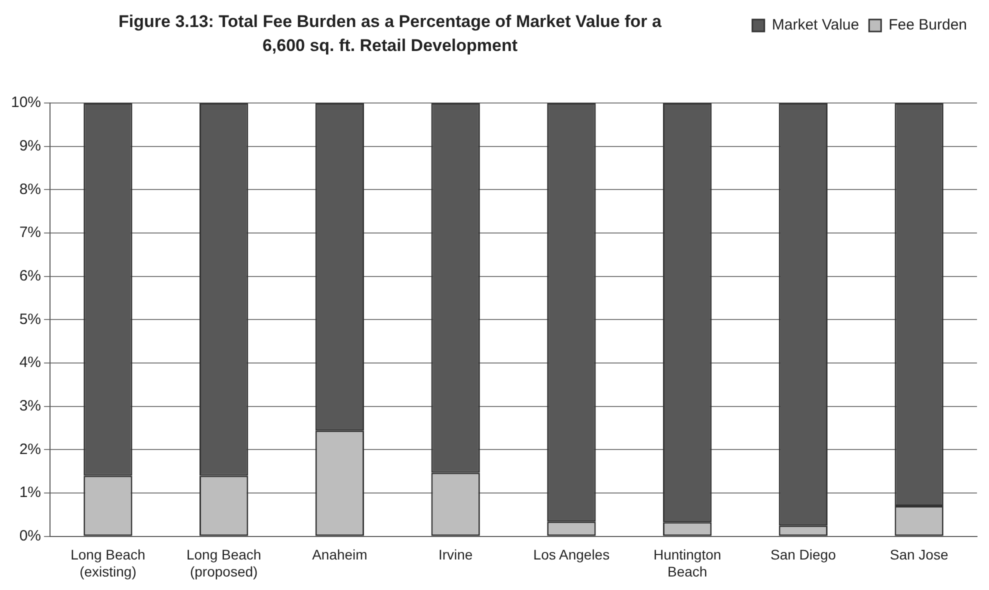 This screenshot has height=590, width=989. I want to click on chart-title: Figure 3.13: Total Fee Burden as a Percentage of Market Value for a 6,600 sq. ft. Retail Development, so click(390, 34).